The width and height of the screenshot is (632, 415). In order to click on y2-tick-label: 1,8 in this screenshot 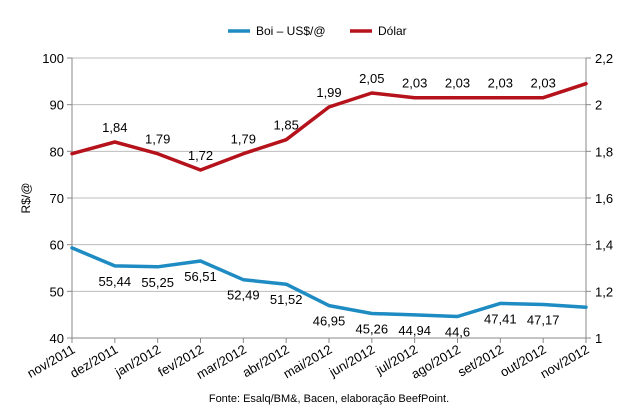, I will do `click(604, 151)`.